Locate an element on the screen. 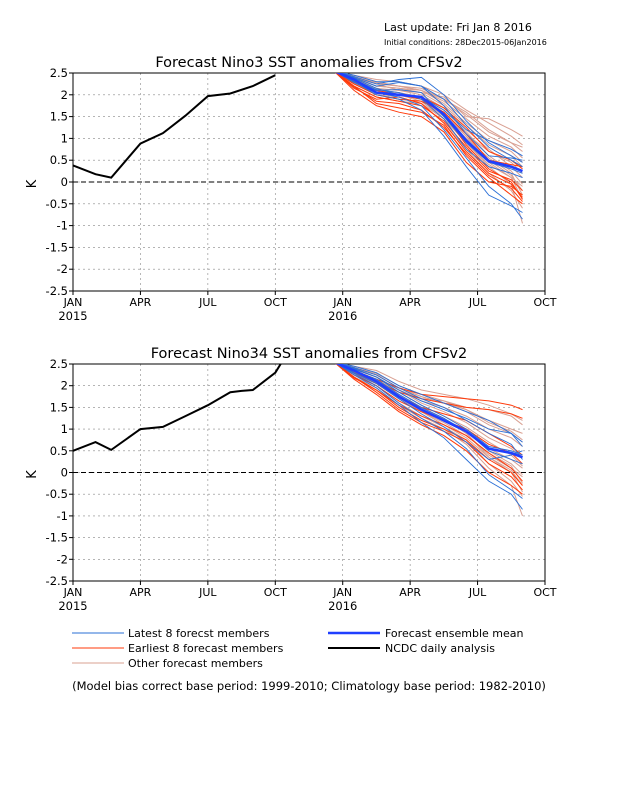 The height and width of the screenshot is (800, 618). legend-other-label: Other forecast members is located at coordinates (195, 663).